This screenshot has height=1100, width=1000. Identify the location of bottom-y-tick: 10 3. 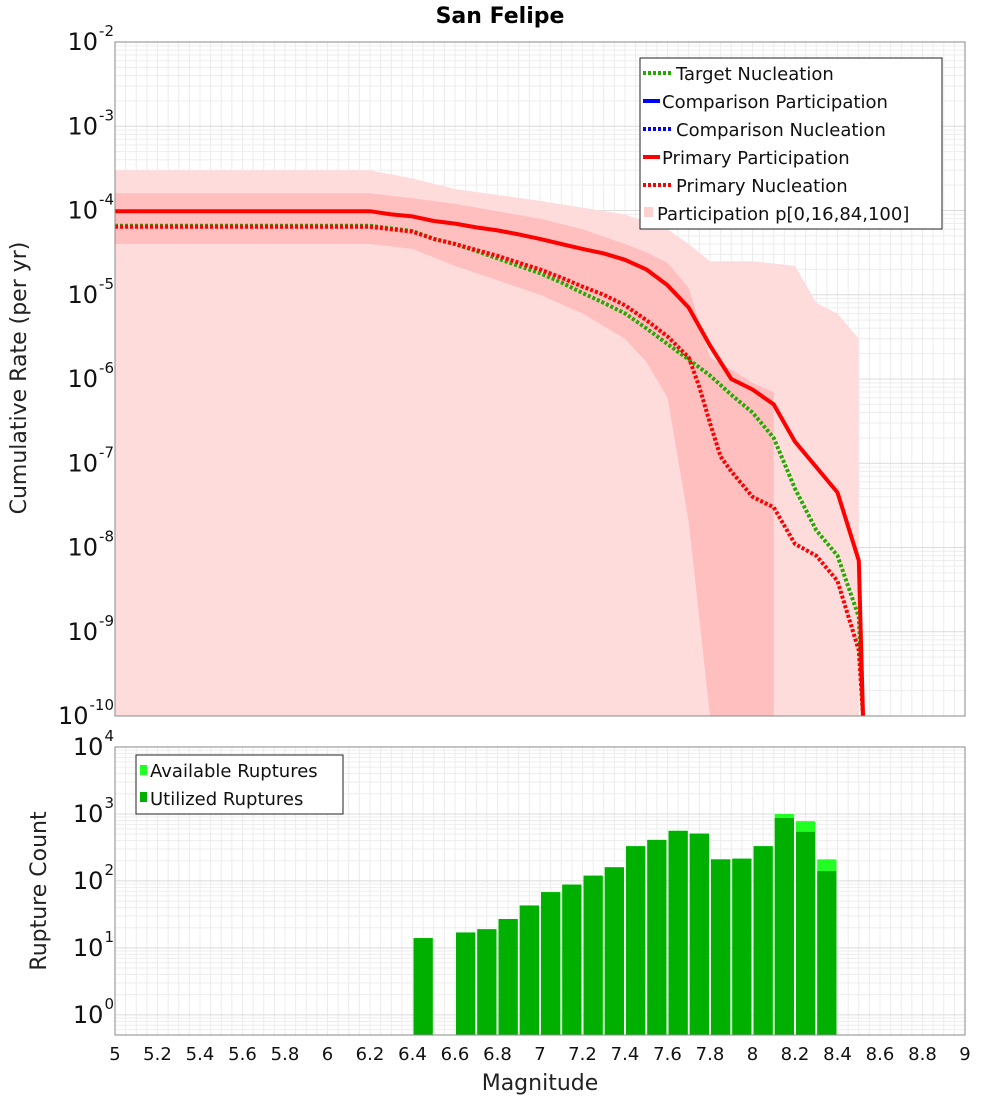
(93, 811).